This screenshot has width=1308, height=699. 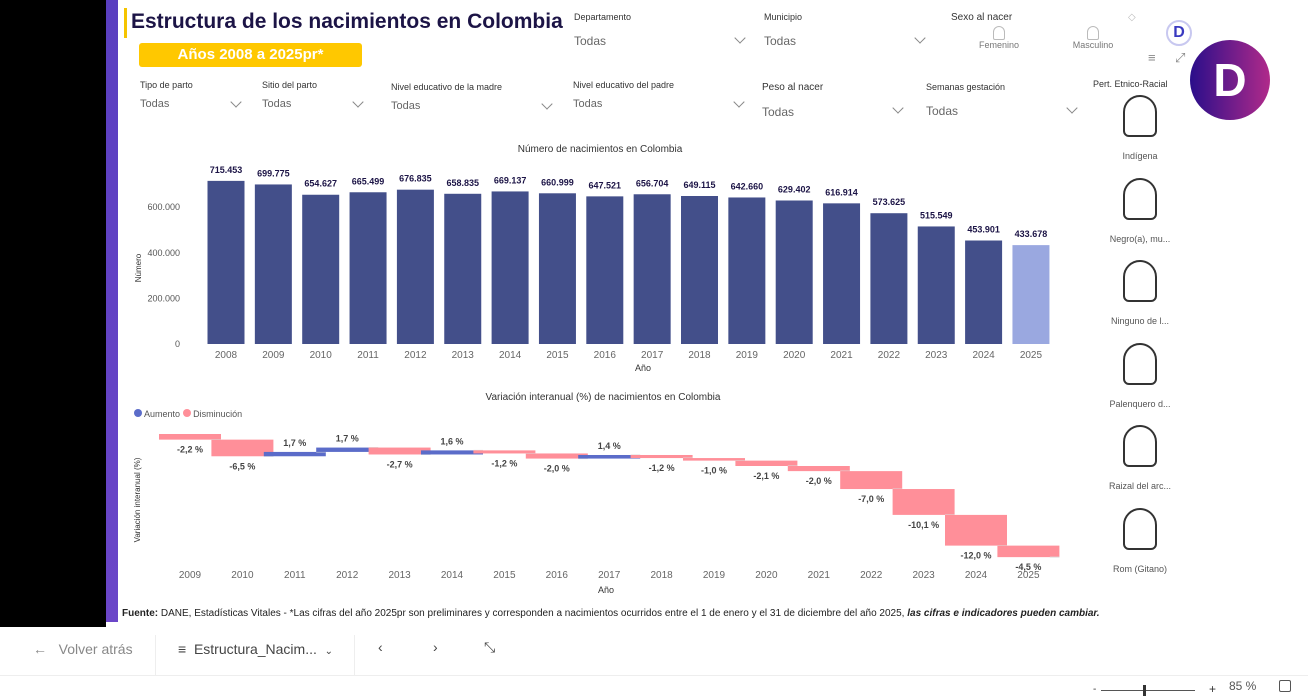 I want to click on y-tick-label: 0, so click(x=177, y=344).